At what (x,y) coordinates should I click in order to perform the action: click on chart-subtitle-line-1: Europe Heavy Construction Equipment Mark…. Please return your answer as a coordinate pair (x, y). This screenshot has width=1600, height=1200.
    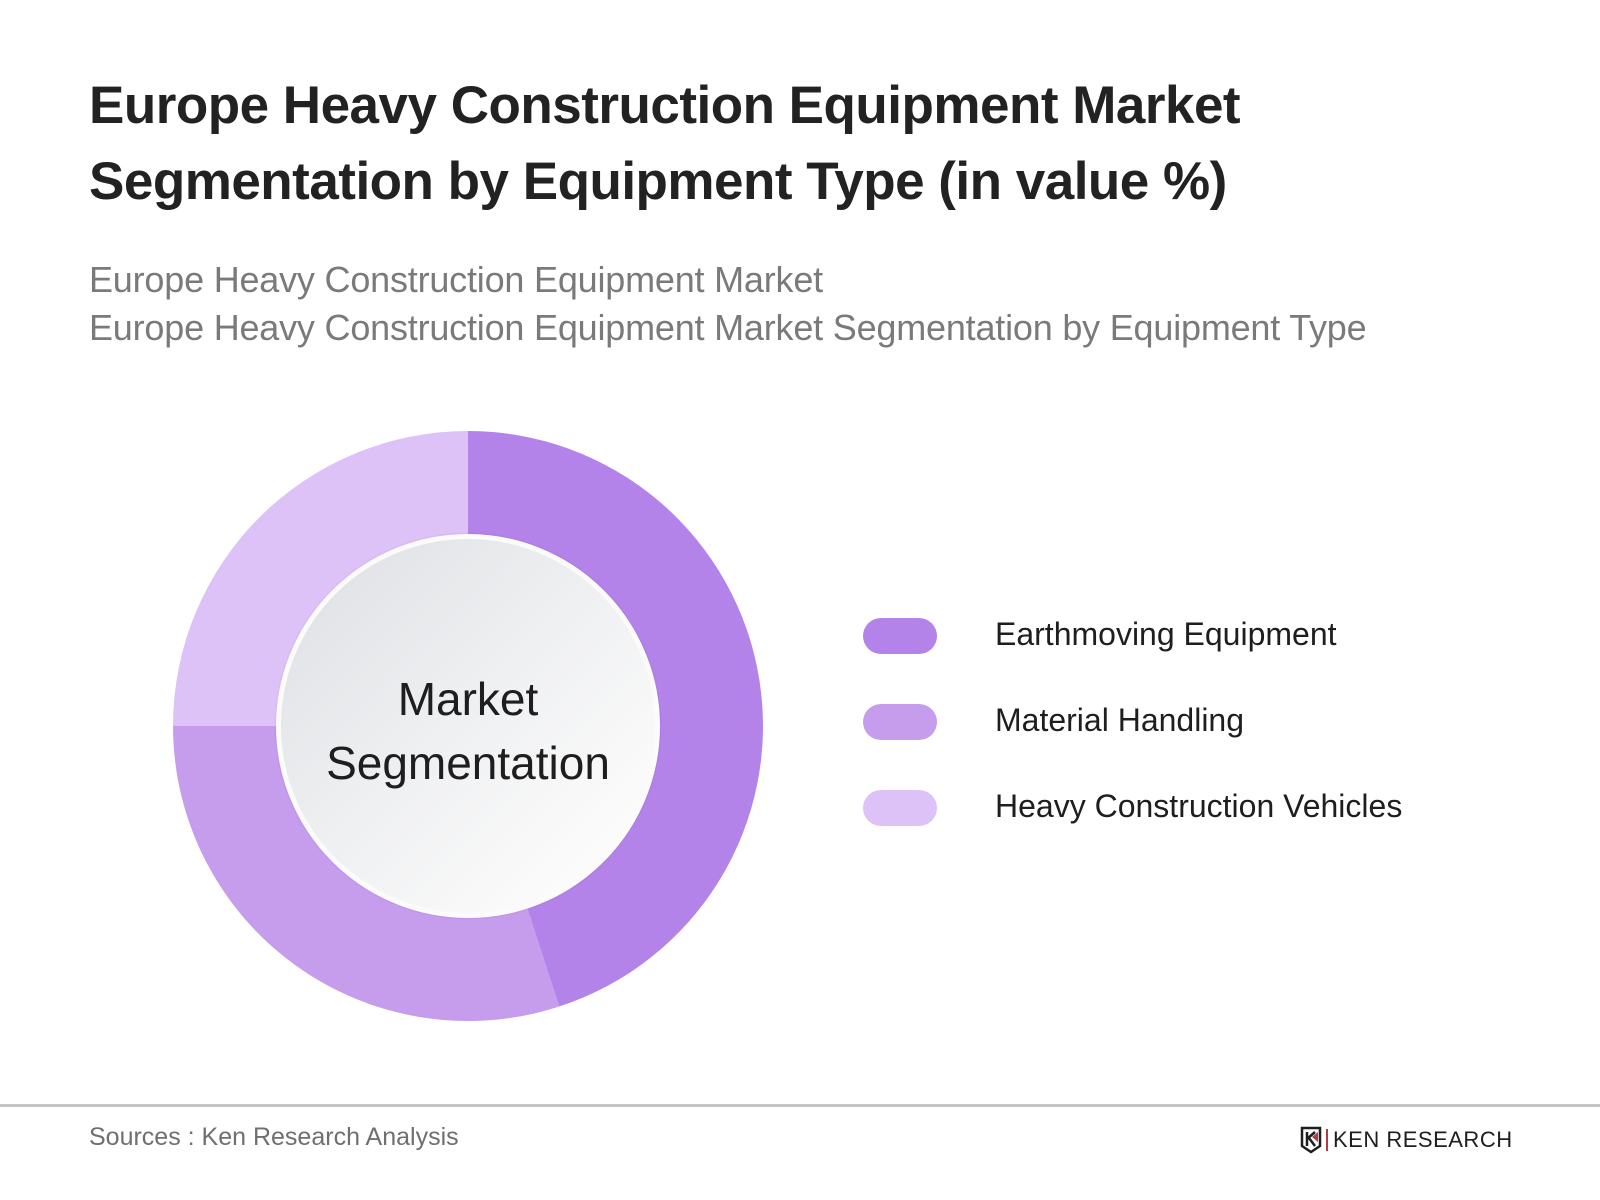
    Looking at the image, I should click on (456, 279).